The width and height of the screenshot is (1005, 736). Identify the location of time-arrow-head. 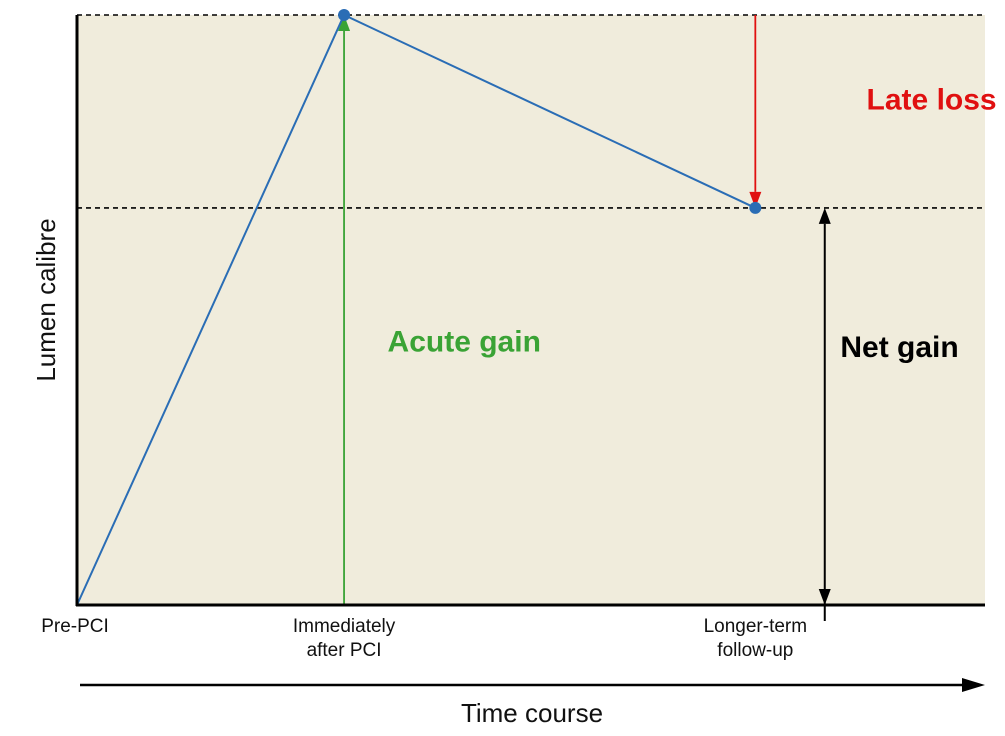
(973, 685).